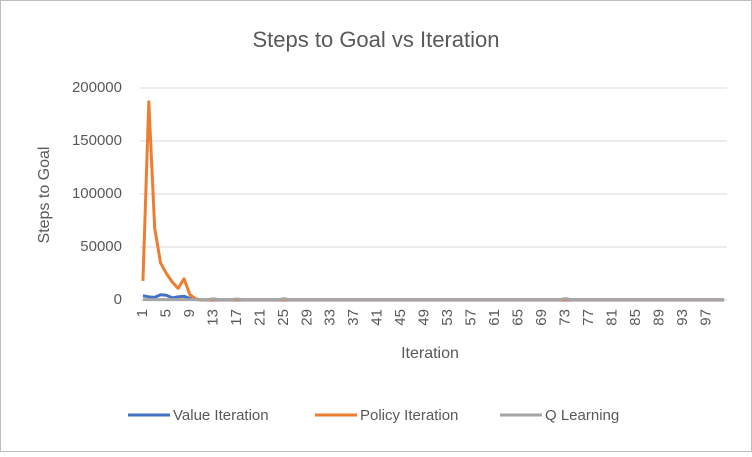  Describe the element at coordinates (44, 195) in the screenshot. I see `y-axis-title: Steps to Goal` at that location.